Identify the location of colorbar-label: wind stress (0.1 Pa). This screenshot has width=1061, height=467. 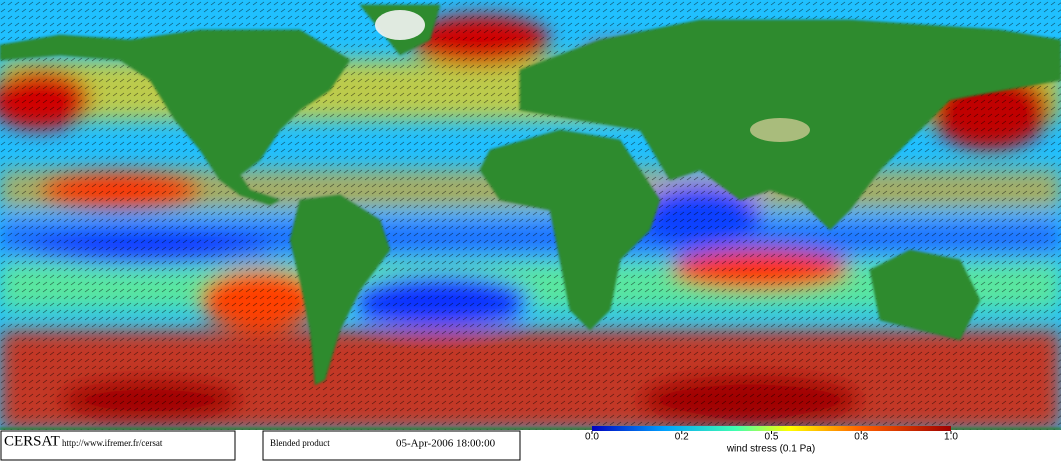
(770, 449).